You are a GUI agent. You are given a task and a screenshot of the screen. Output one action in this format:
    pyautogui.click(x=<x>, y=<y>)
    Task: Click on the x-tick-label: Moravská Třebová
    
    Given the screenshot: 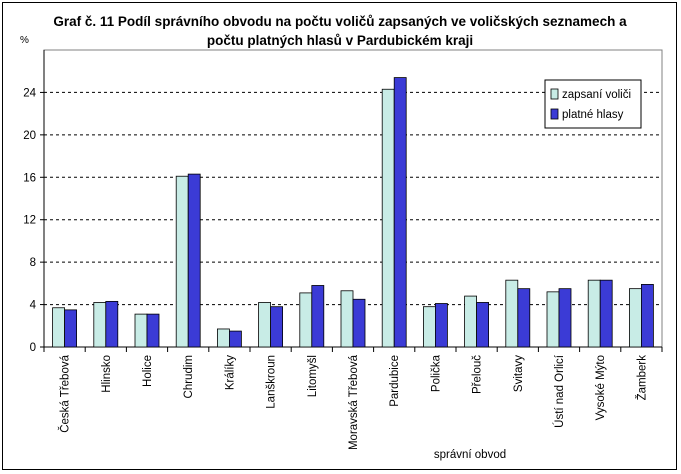 What is the action you would take?
    pyautogui.click(x=354, y=402)
    